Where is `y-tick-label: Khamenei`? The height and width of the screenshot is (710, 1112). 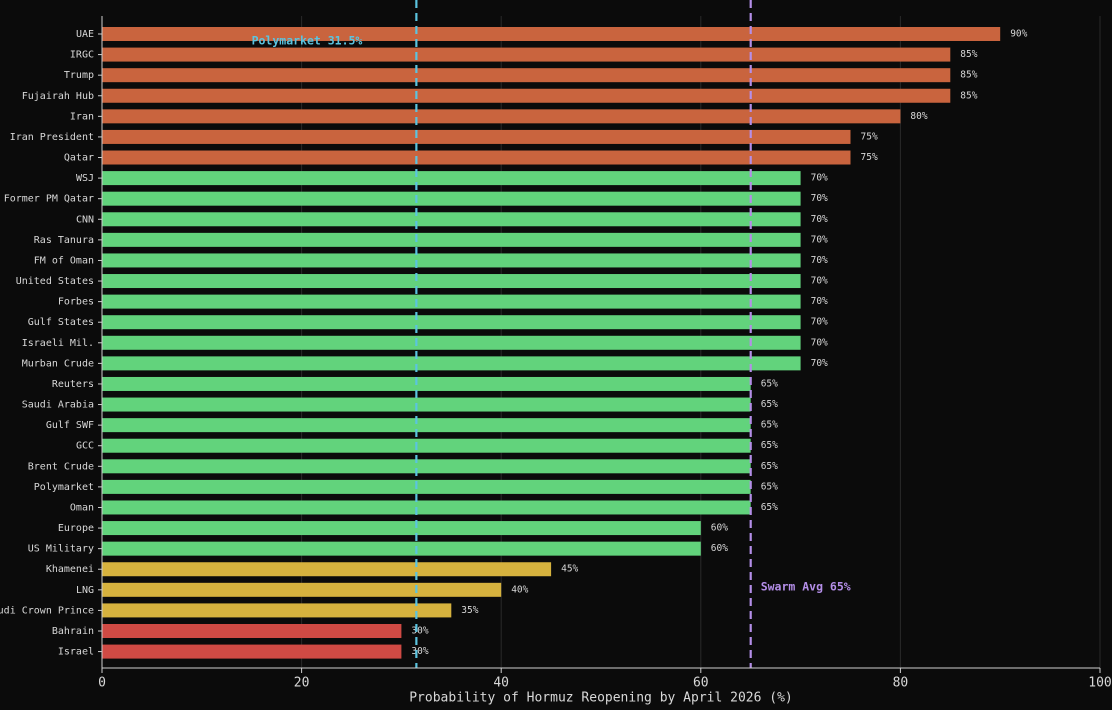
y-tick-label: Khamenei is located at coordinates (70, 569).